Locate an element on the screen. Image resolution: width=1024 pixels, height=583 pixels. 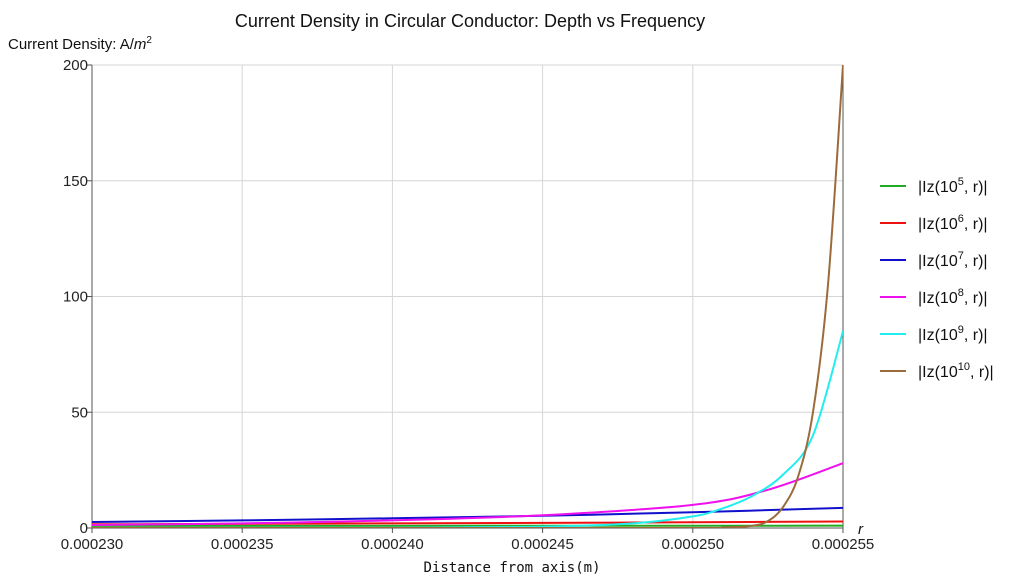
legend-label: |Iz(108, r)| is located at coordinates (953, 297).